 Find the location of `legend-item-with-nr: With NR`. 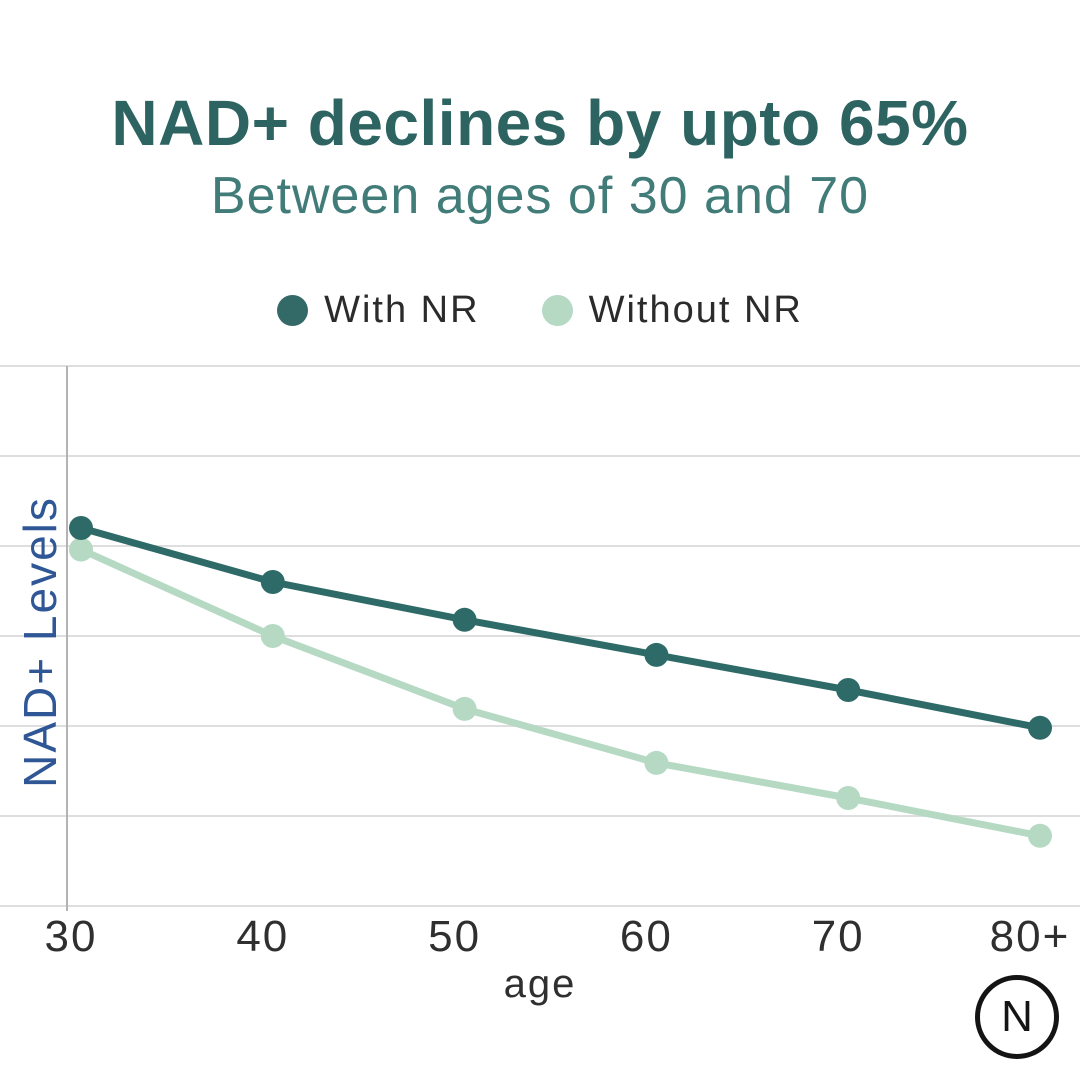

legend-item-with-nr: With NR is located at coordinates (378, 310).